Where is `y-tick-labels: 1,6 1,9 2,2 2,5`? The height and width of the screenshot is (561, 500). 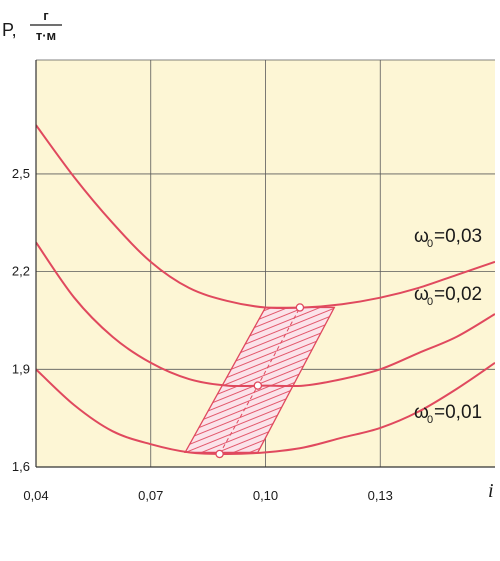
y-tick-labels: 1,6 1,9 2,2 2,5 is located at coordinates (21, 320).